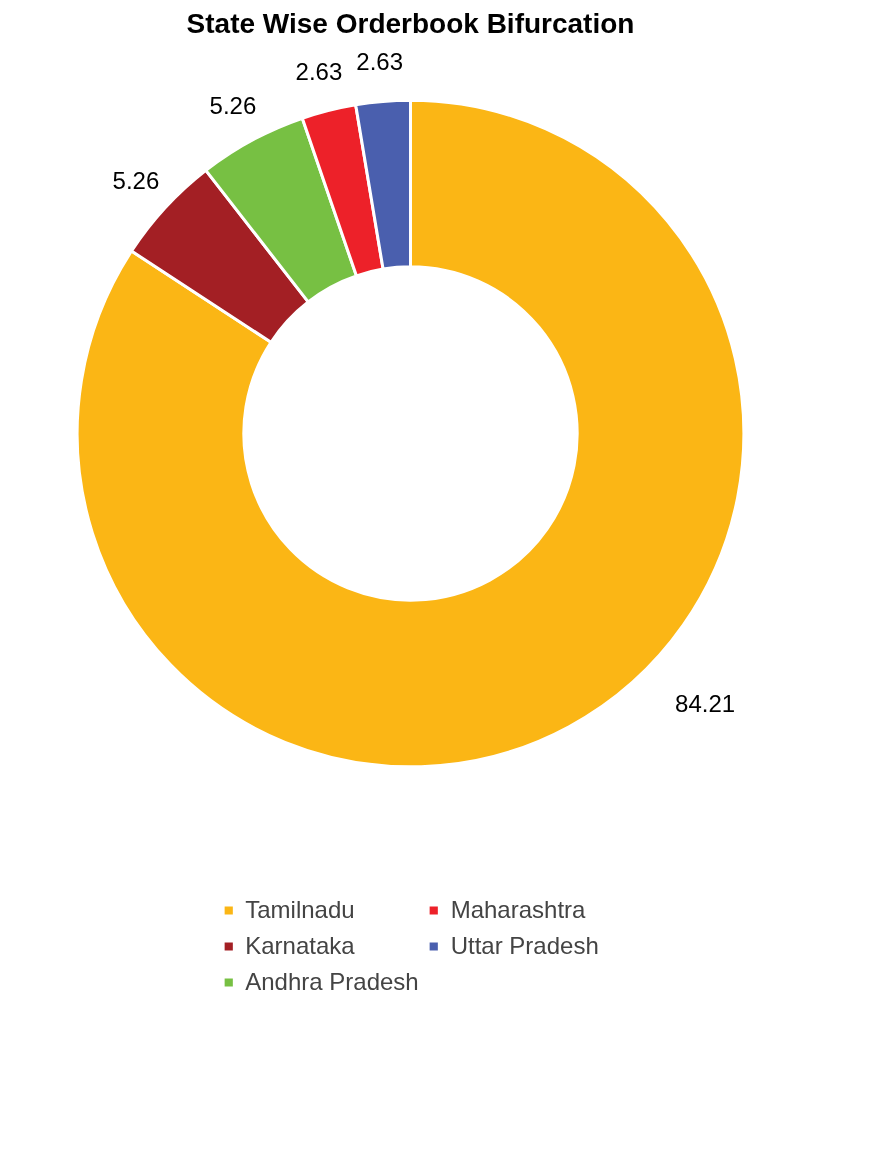 The image size is (871, 1154). I want to click on legend-label: Uttar Pradesh, so click(524, 946).